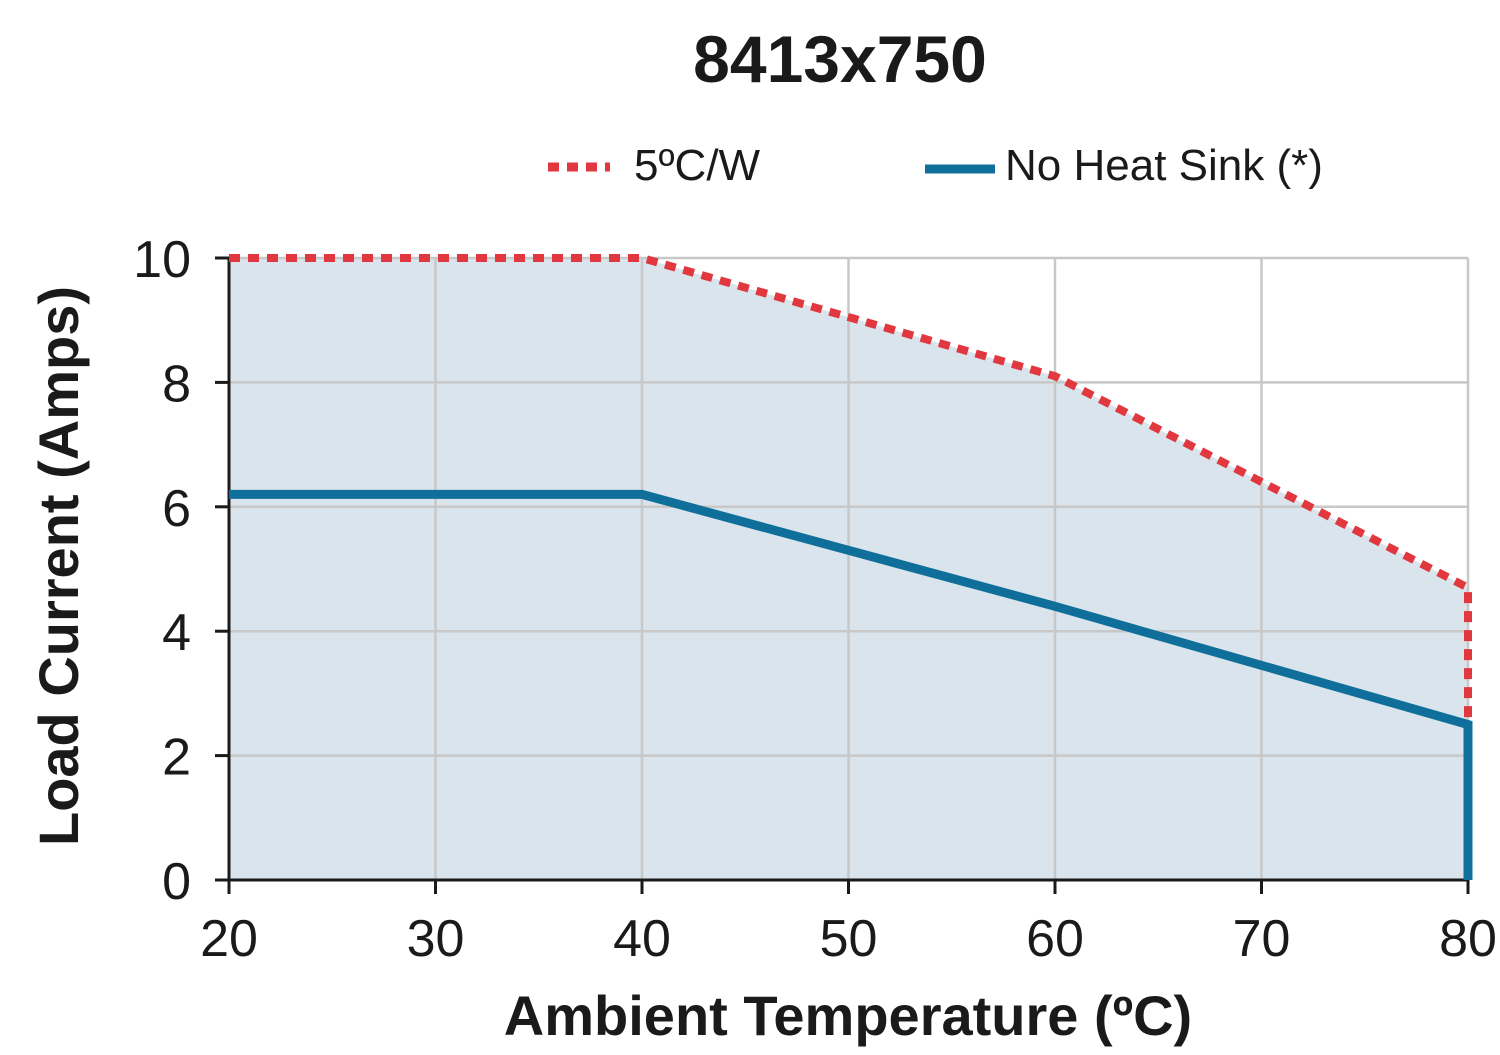 The width and height of the screenshot is (1500, 1055). What do you see at coordinates (1262, 939) in the screenshot?
I see `x-tick-label-70: 70` at bounding box center [1262, 939].